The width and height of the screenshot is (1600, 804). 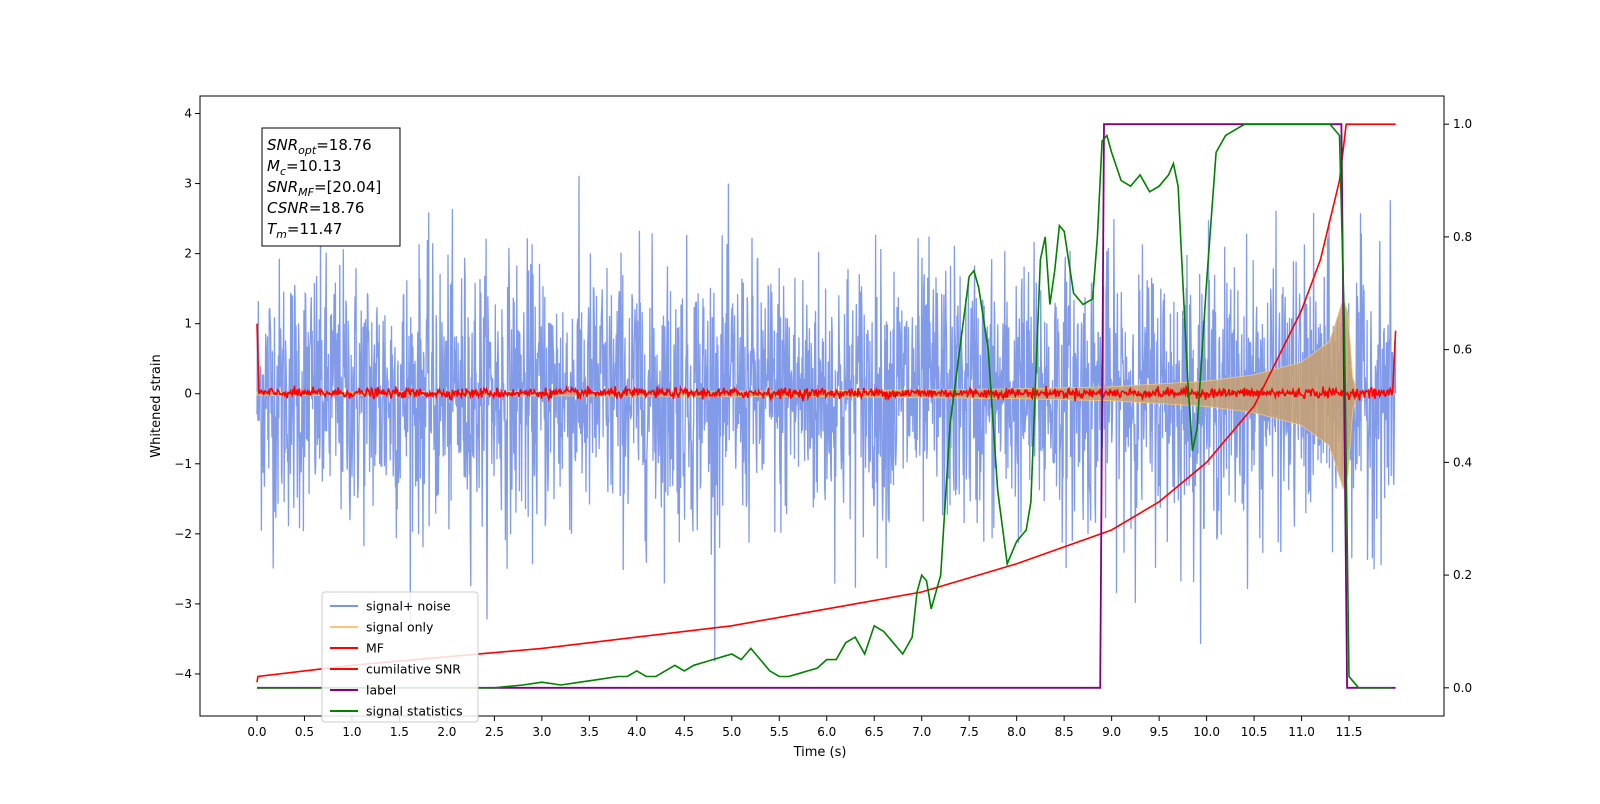 I want to click on annotation-symbol: T, so click(x=272, y=229).